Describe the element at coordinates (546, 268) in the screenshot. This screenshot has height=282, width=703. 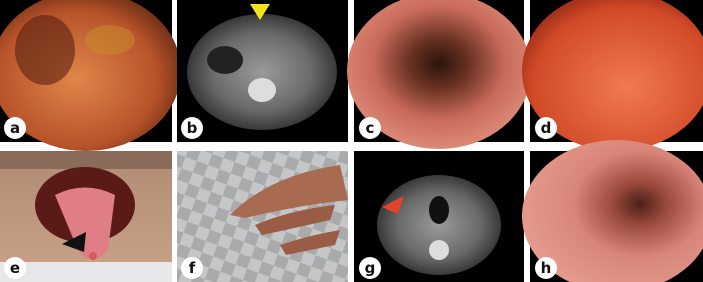
I see `panel-label: h` at that location.